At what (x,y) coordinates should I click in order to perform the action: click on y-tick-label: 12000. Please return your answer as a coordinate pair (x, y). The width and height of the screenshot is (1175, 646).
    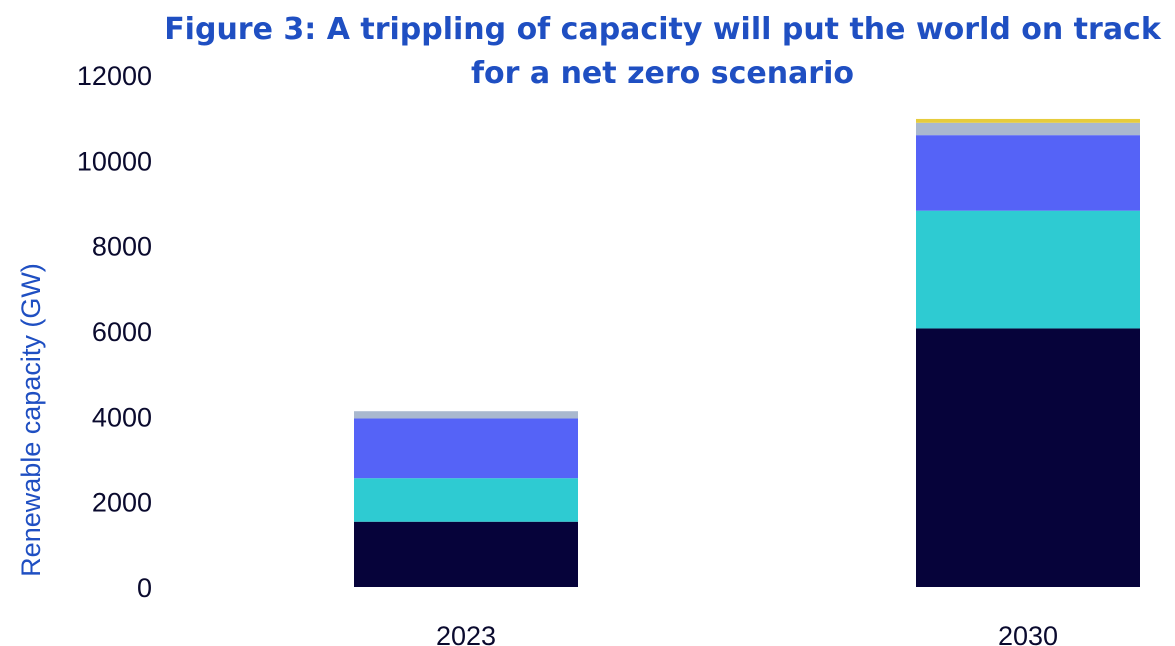
    Looking at the image, I should click on (114, 76).